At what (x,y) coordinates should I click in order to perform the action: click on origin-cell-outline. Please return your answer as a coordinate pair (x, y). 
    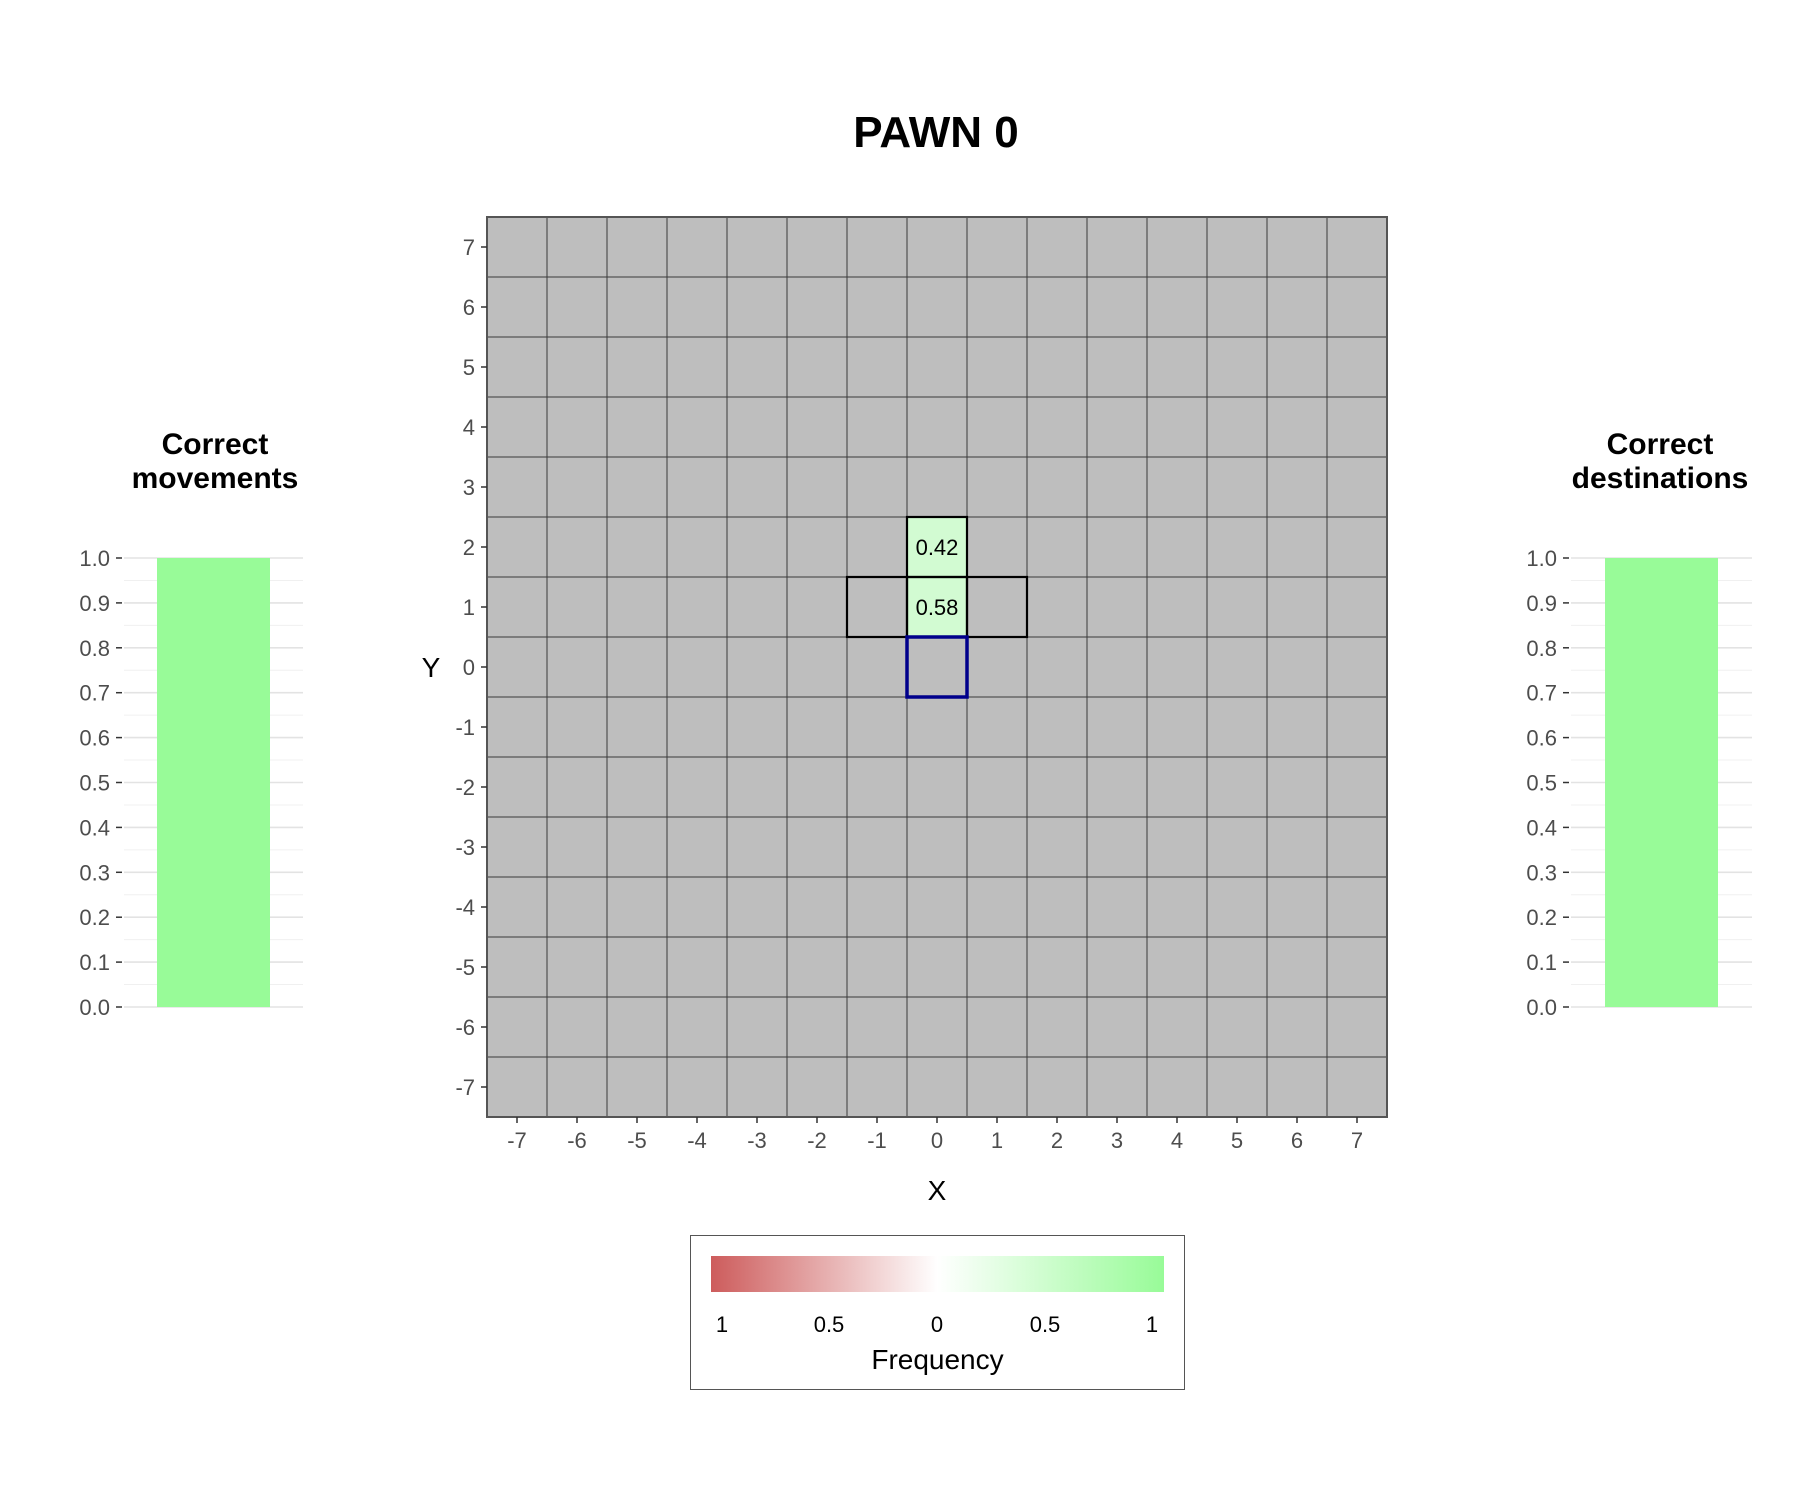
    Looking at the image, I should click on (937, 667).